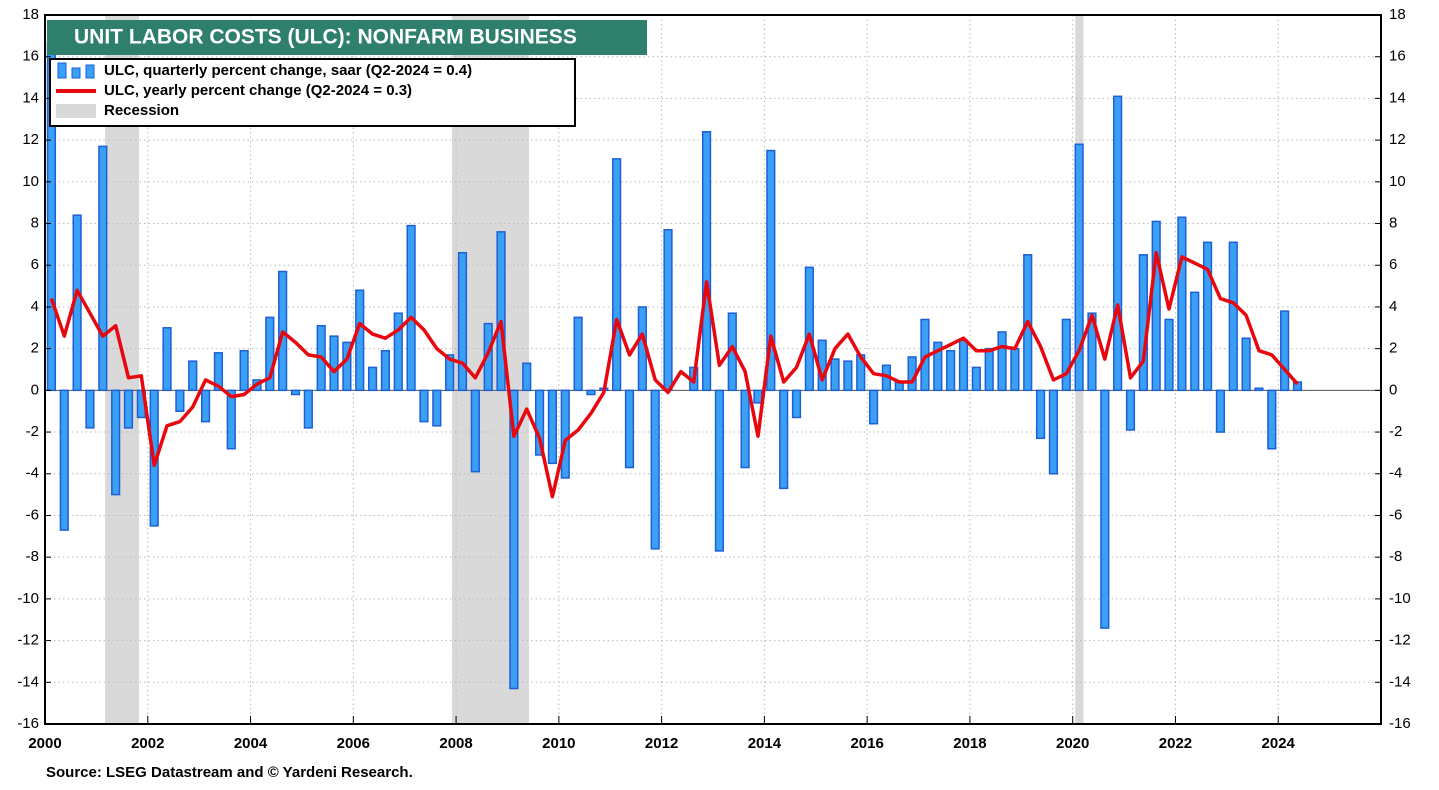 The width and height of the screenshot is (1439, 790). I want to click on chart-title: UNIT LABOR COSTS (ULC): NONFARM BUSINESS, so click(325, 37).